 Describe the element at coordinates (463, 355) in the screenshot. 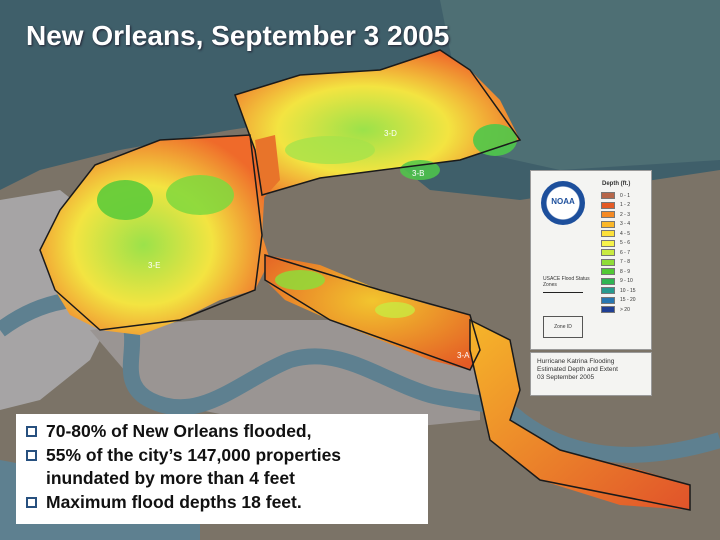

I see `zone-label: 3-A` at that location.